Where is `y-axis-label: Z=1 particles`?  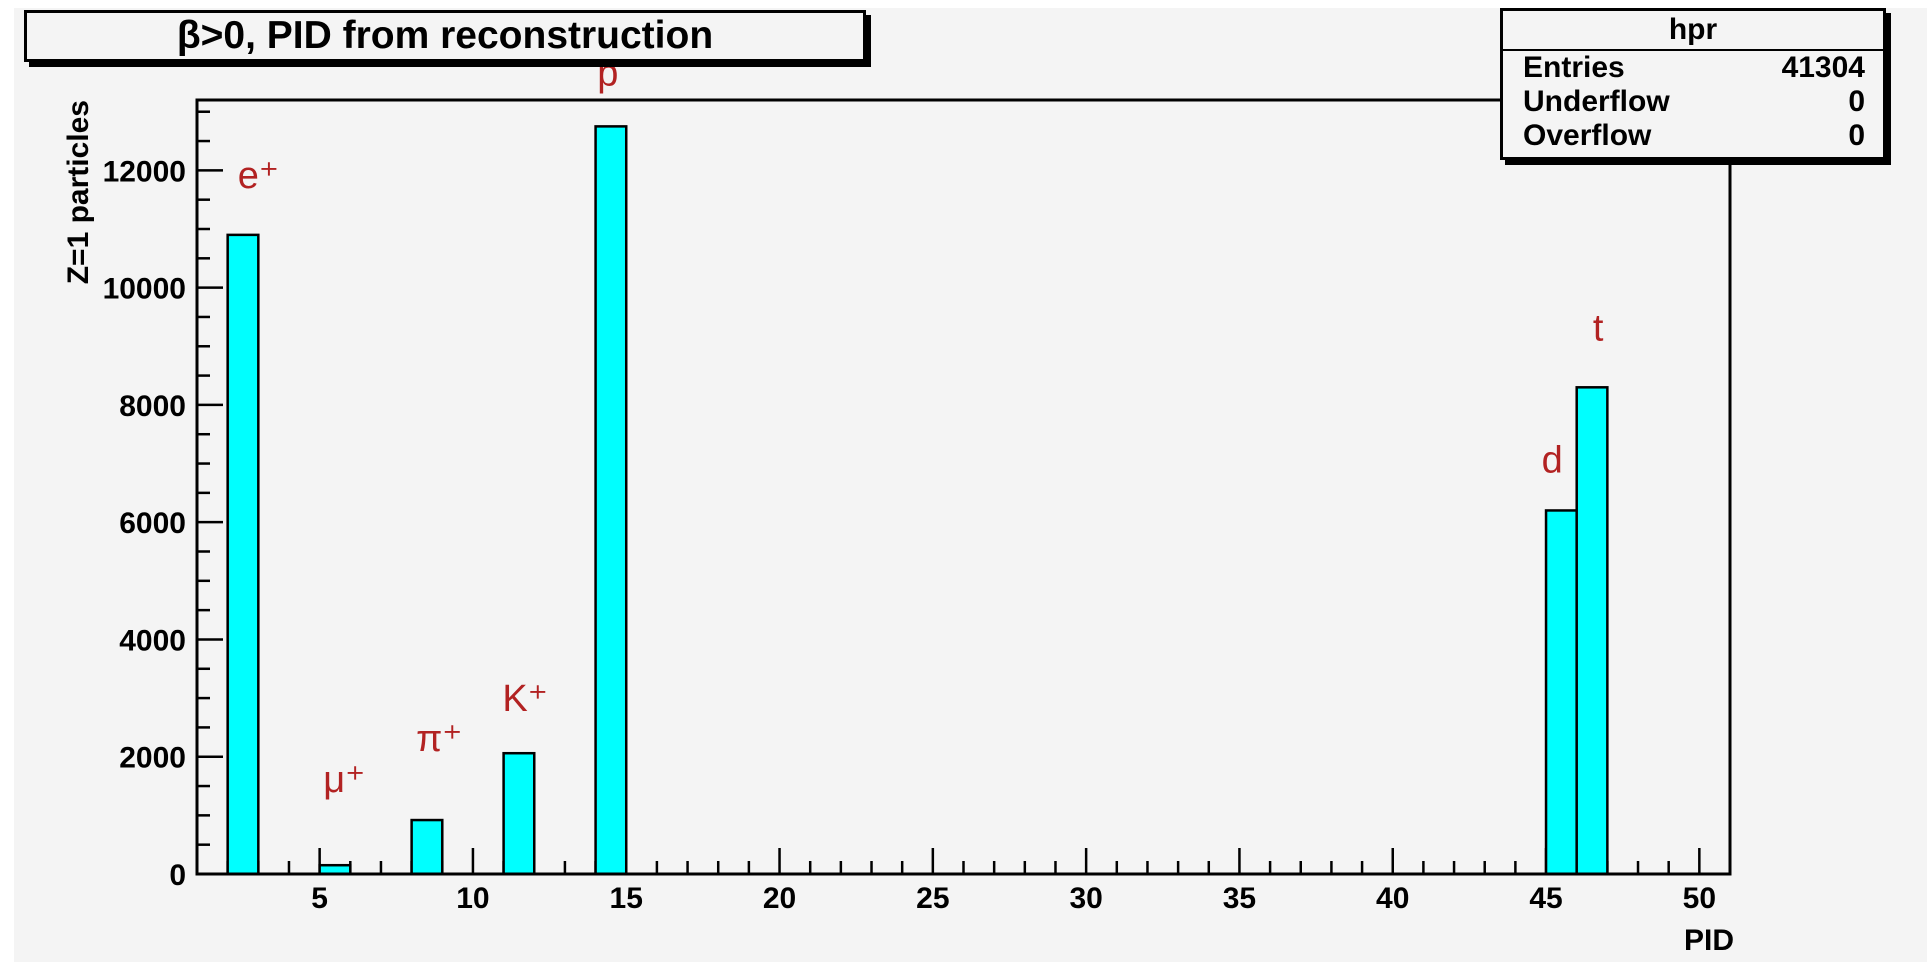
y-axis-label: Z=1 particles is located at coordinates (78, 192).